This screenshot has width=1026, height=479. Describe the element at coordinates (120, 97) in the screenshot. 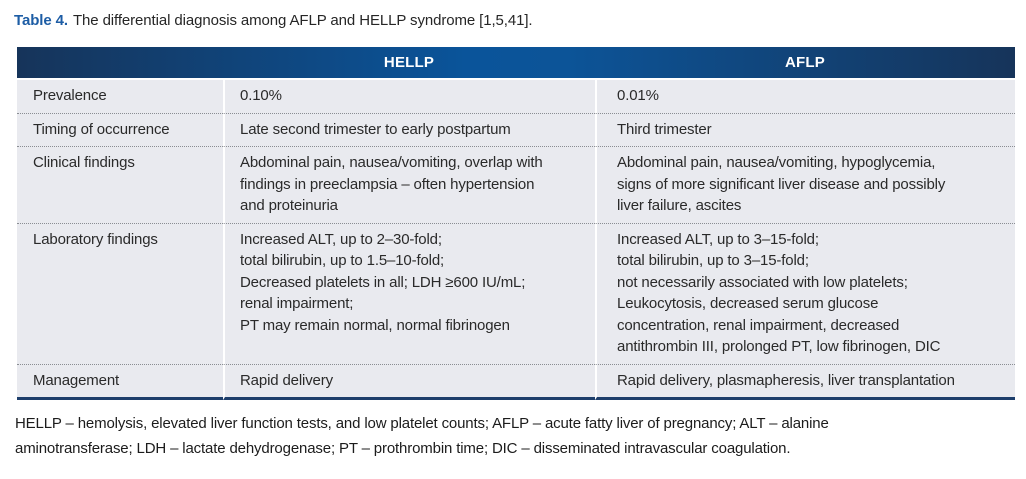

I see `row-label: Prevalence` at that location.